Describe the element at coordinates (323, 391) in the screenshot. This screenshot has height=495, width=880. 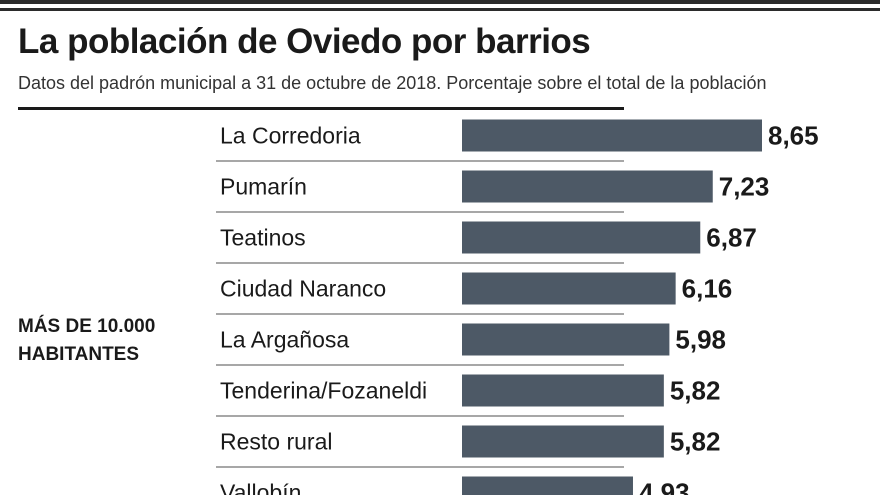
I see `category-label: Tenderina/Fozaneldi` at that location.